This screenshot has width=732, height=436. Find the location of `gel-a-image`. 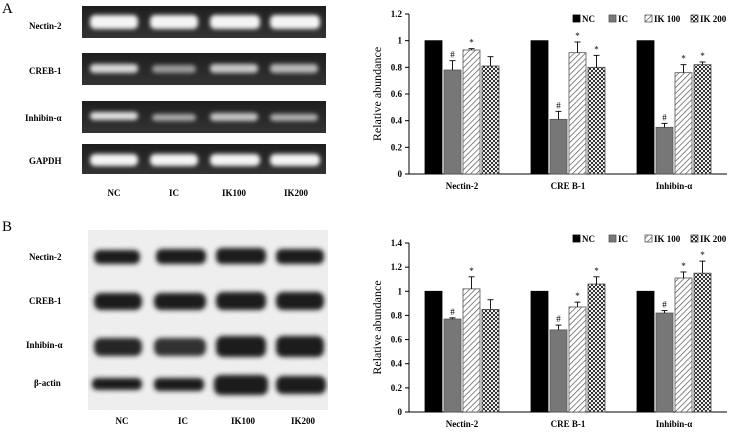

gel-a-image is located at coordinates (204, 90).